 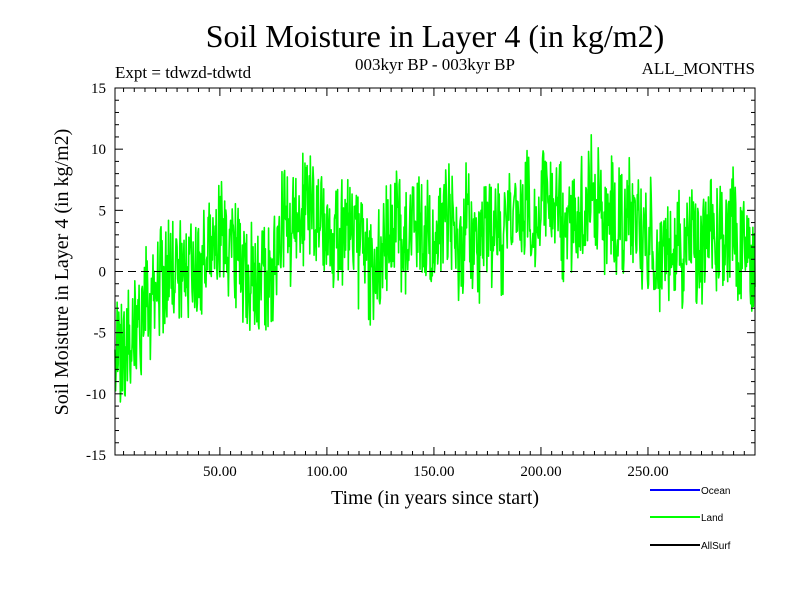 What do you see at coordinates (96, 456) in the screenshot?
I see `y-tick-label: -15` at bounding box center [96, 456].